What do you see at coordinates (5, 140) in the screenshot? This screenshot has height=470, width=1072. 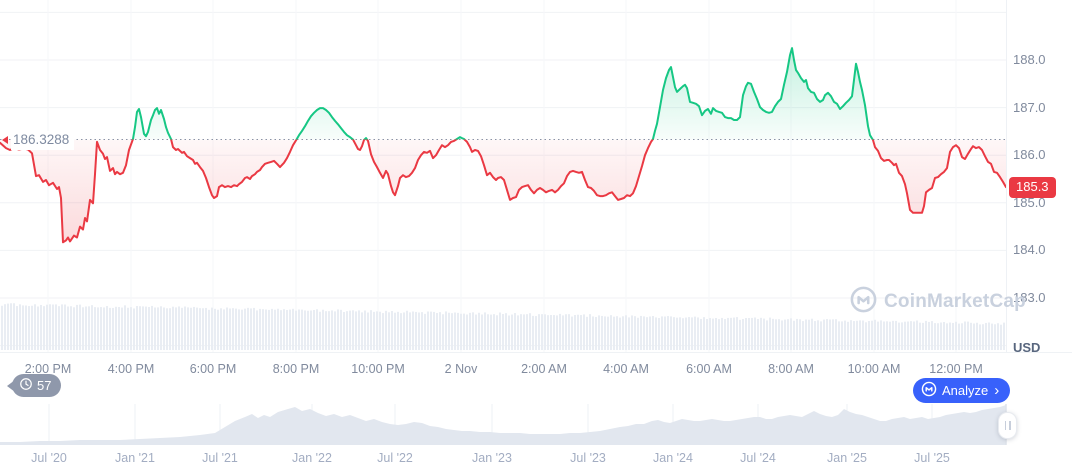 I see `baseline-marker-icon` at bounding box center [5, 140].